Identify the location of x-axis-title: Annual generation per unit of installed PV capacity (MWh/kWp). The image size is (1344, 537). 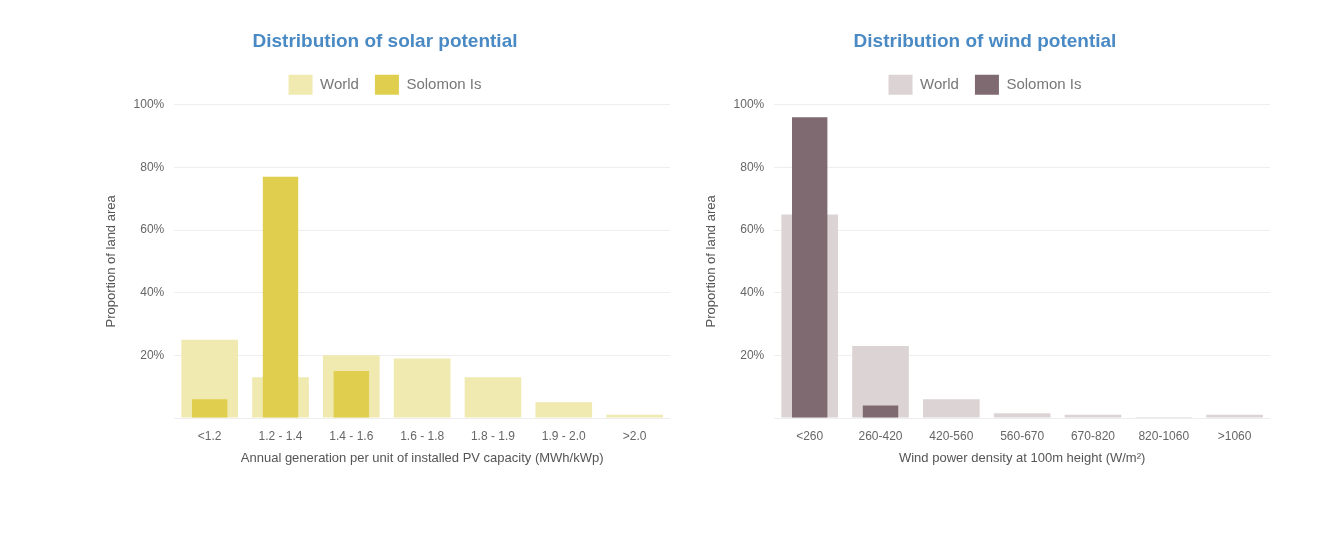
(422, 457).